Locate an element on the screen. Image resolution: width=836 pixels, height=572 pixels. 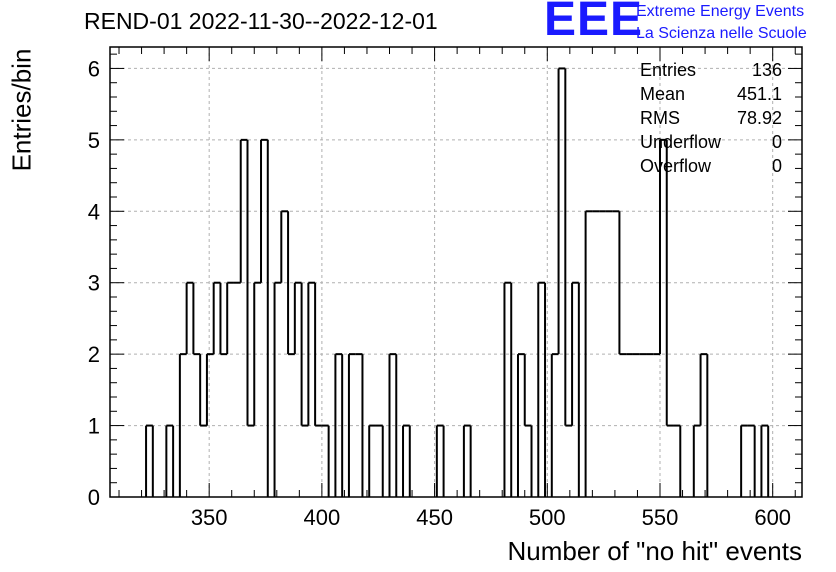
stat-row-underflow: Underflow 0 is located at coordinates (711, 142).